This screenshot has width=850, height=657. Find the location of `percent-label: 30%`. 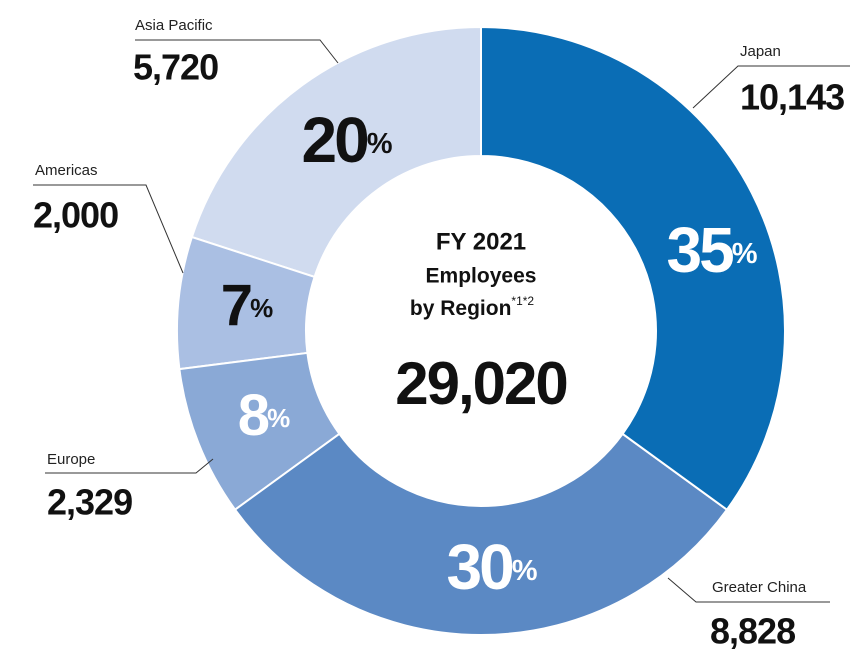

percent-label: 30% is located at coordinates (492, 567).